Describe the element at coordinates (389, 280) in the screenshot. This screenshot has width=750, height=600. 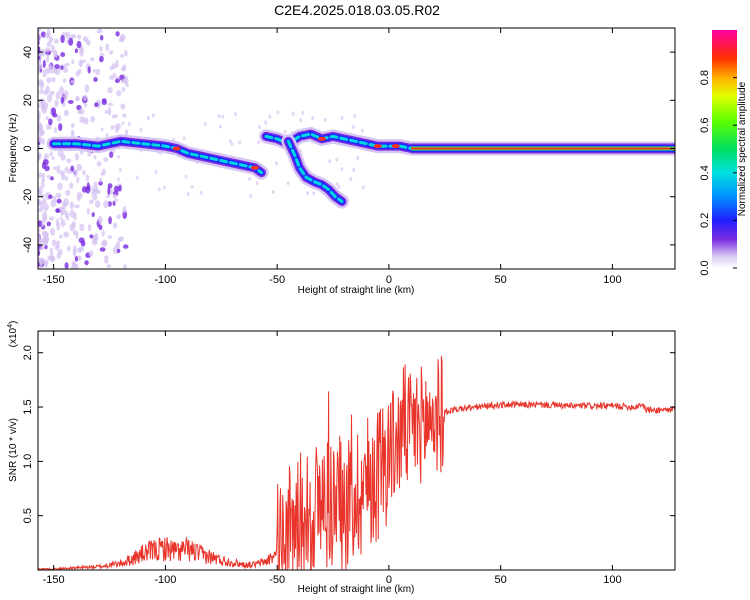
I see `spectrogram-x-tick-label: 0` at that location.